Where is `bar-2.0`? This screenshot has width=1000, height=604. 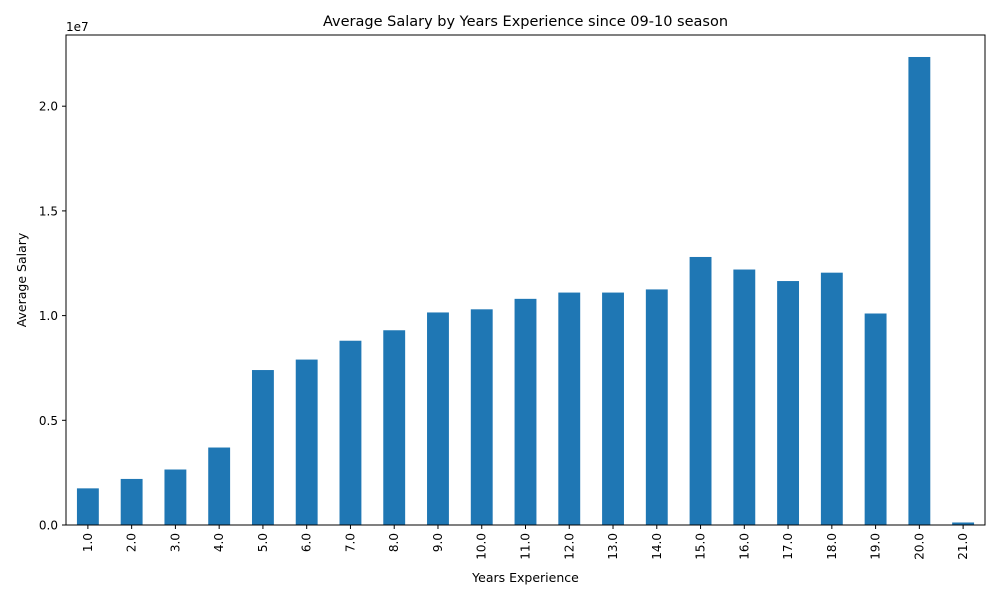
bar-2.0 is located at coordinates (131, 501).